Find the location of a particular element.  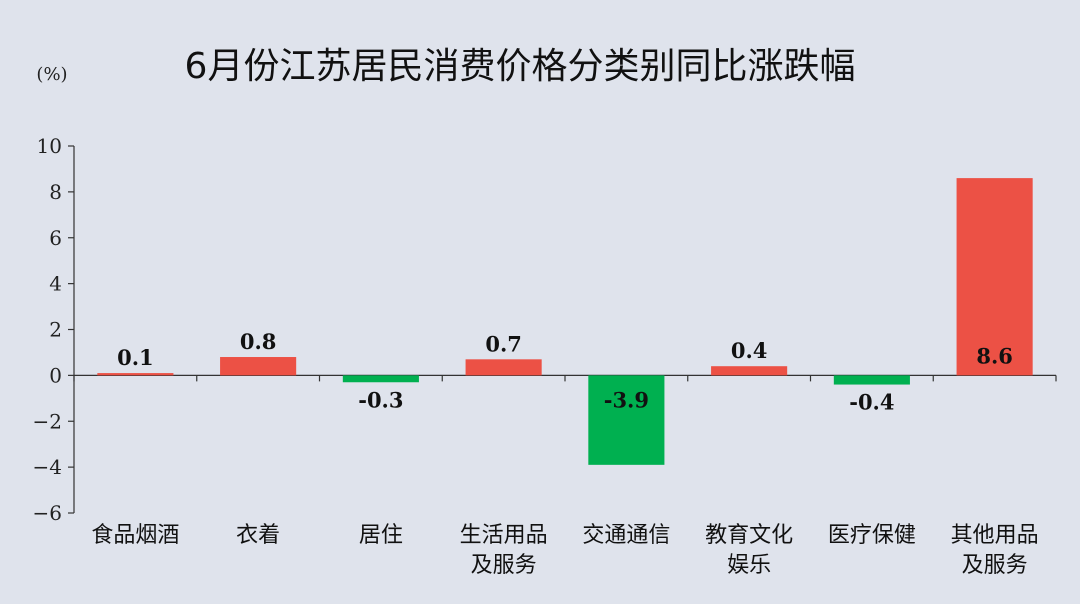

y-tick-label: 2 is located at coordinates (55, 330).